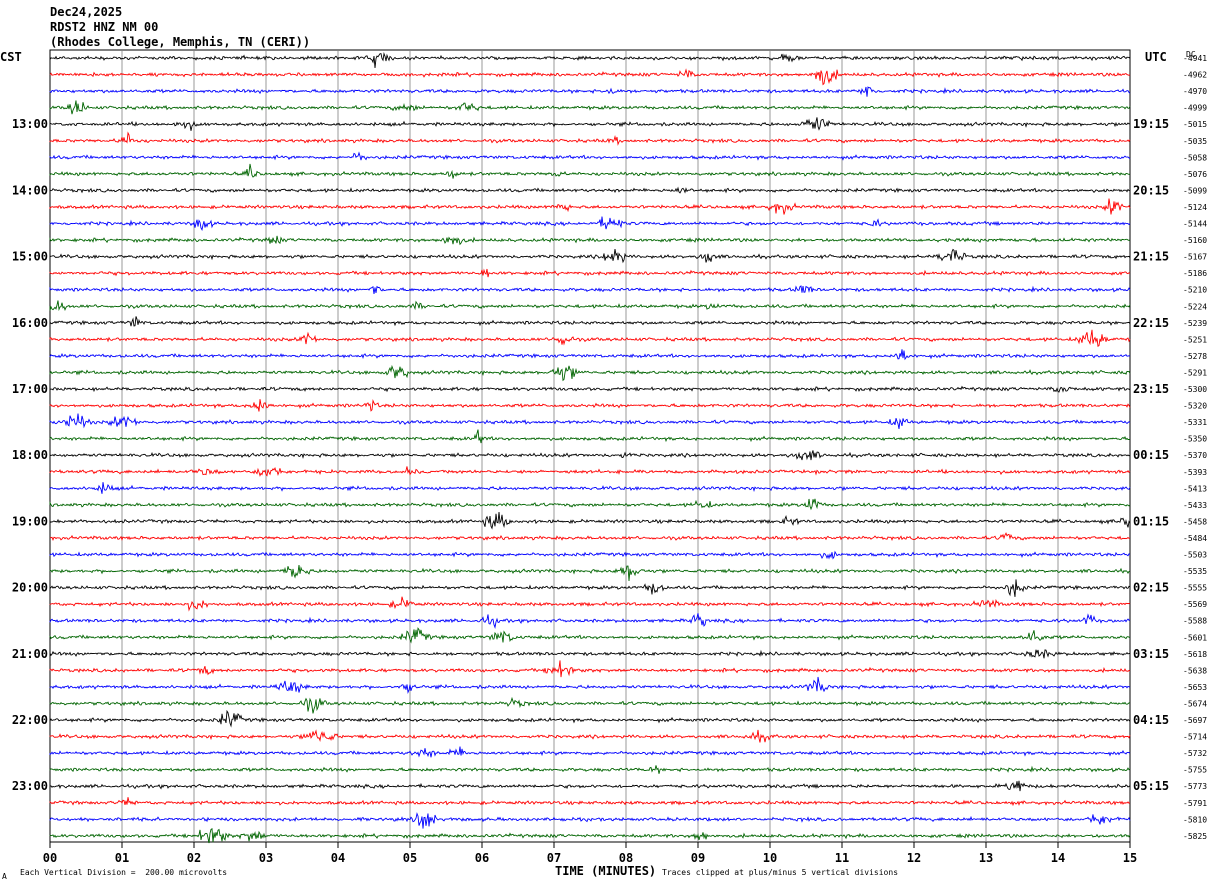  I want to click on dc-offset-label: -5755, so click(1195, 770).